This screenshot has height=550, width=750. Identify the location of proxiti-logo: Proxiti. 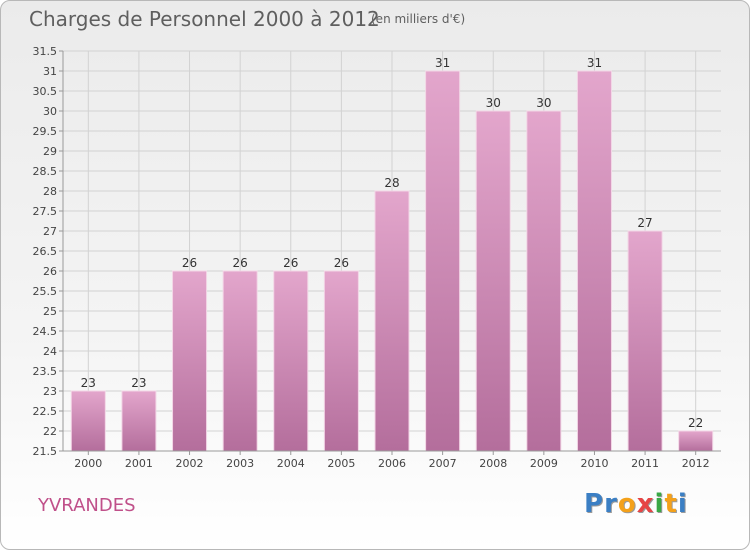
(636, 504).